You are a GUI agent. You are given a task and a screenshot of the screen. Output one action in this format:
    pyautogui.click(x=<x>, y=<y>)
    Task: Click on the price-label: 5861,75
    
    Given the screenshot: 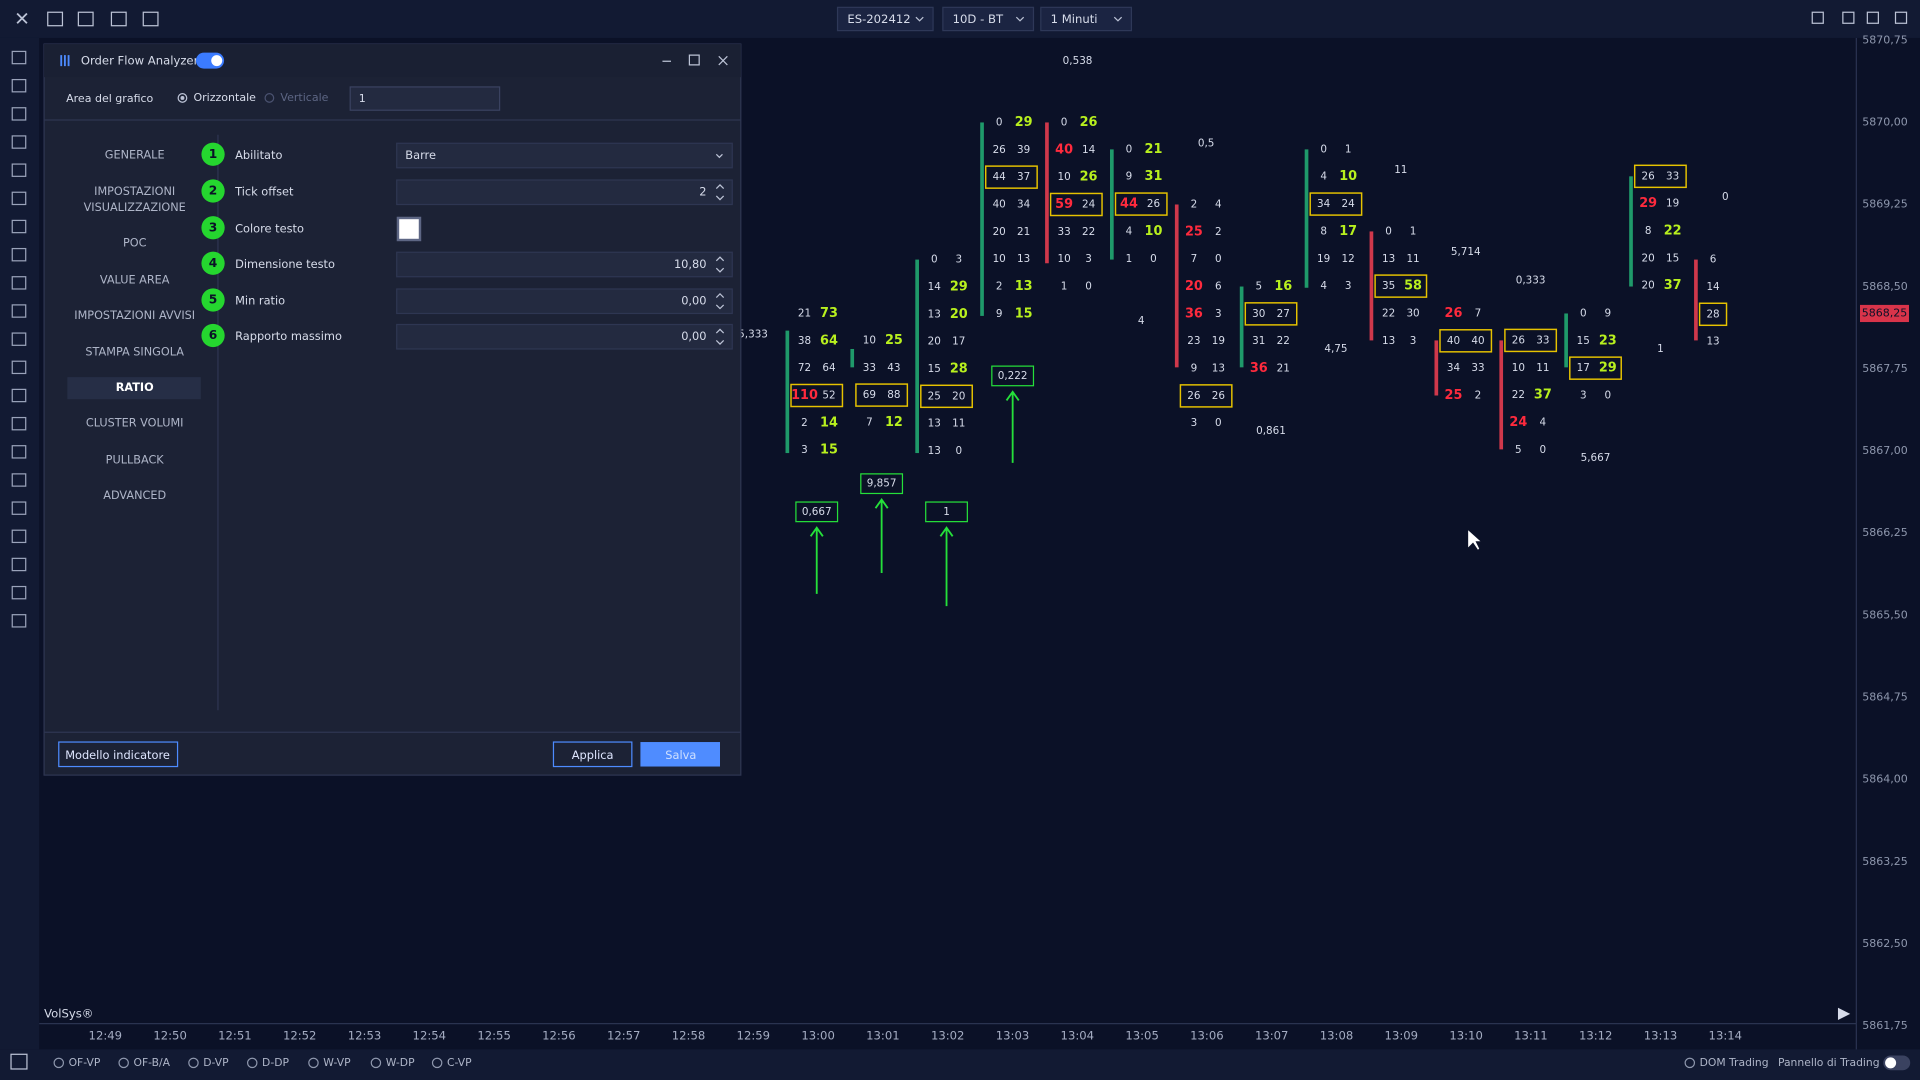 What is the action you would take?
    pyautogui.click(x=1885, y=1025)
    